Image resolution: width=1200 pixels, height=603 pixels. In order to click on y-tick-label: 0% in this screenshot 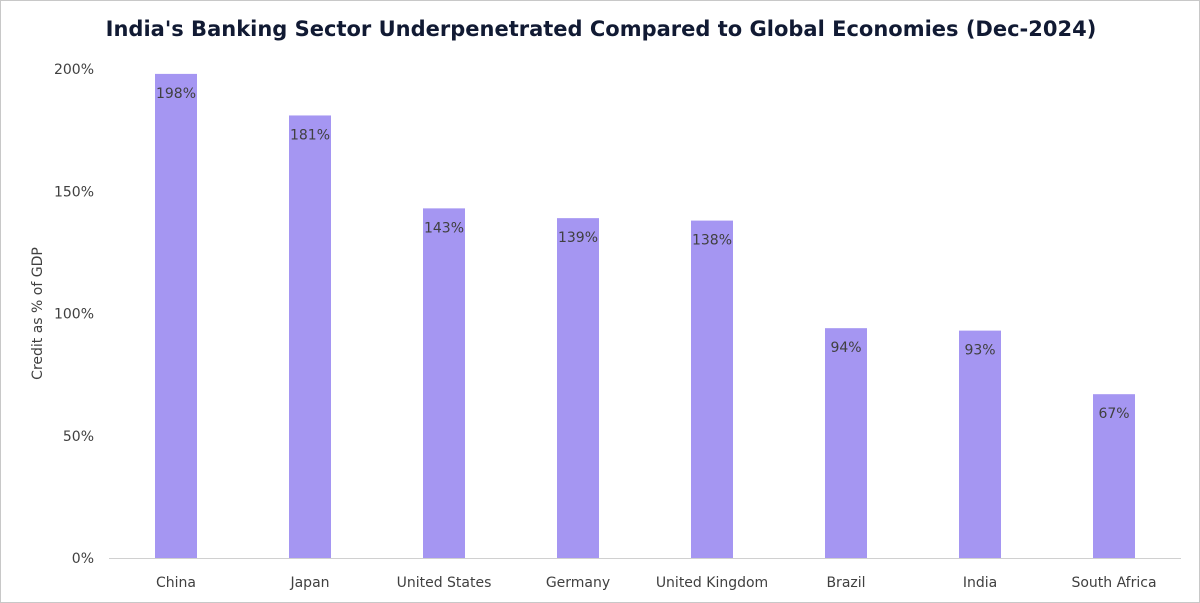, I will do `click(83, 559)`.